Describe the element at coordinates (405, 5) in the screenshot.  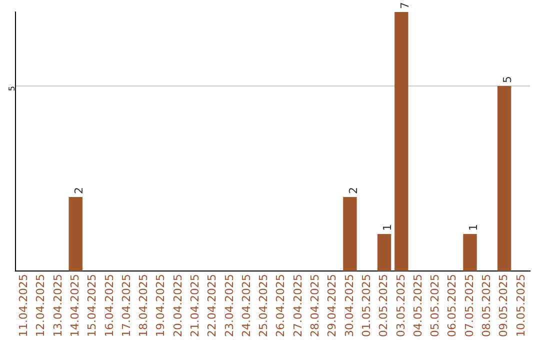
I see `data-label: 7` at that location.